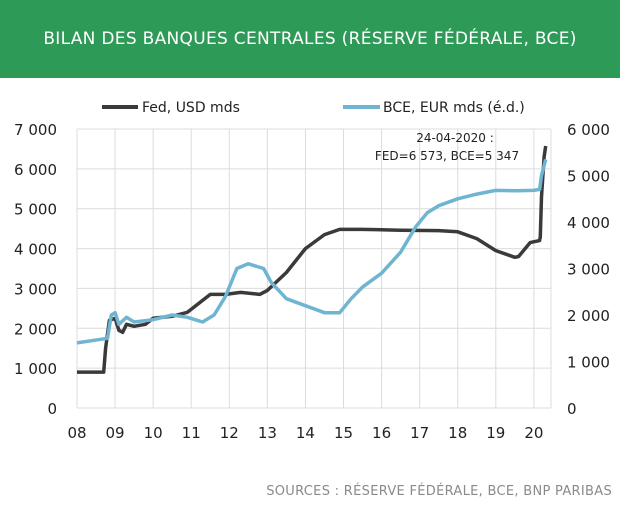  I want to click on x-tick-label: 19, so click(495, 433).